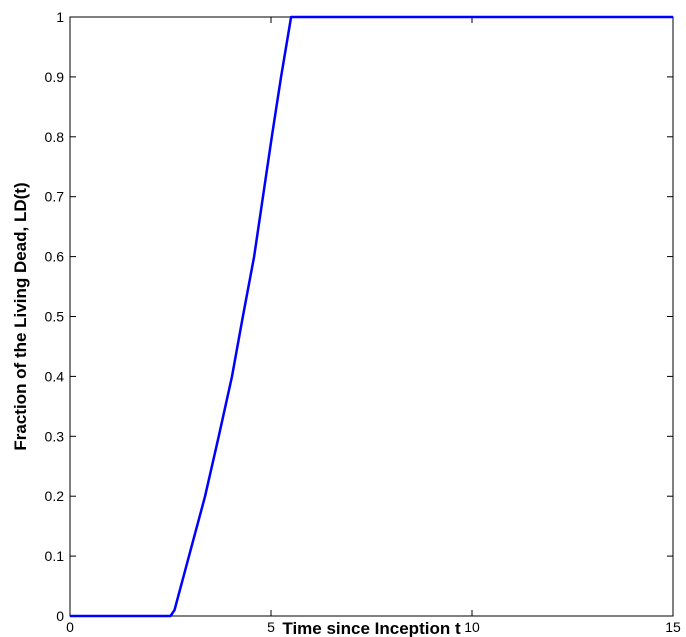 The height and width of the screenshot is (637, 686). I want to click on y-tick-label: 0.3, so click(55, 436).